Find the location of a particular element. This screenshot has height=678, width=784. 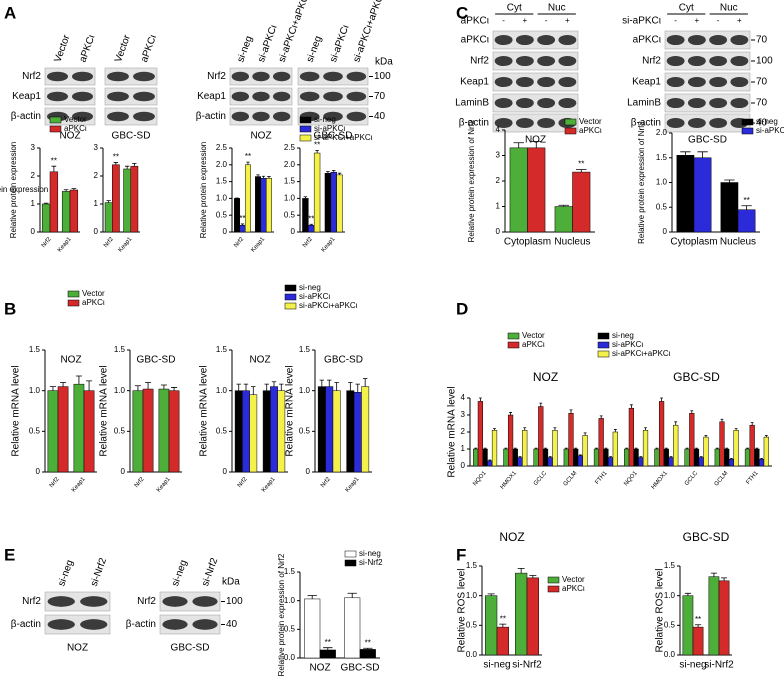

legend-label: si-neg is located at coordinates (325, 119).